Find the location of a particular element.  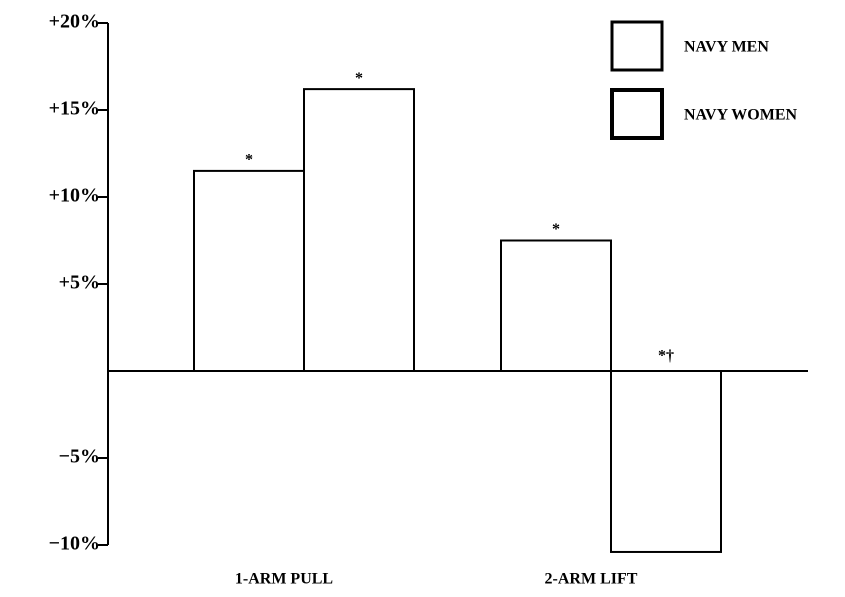

y-tick-label: +20% is located at coordinates (74, 22).